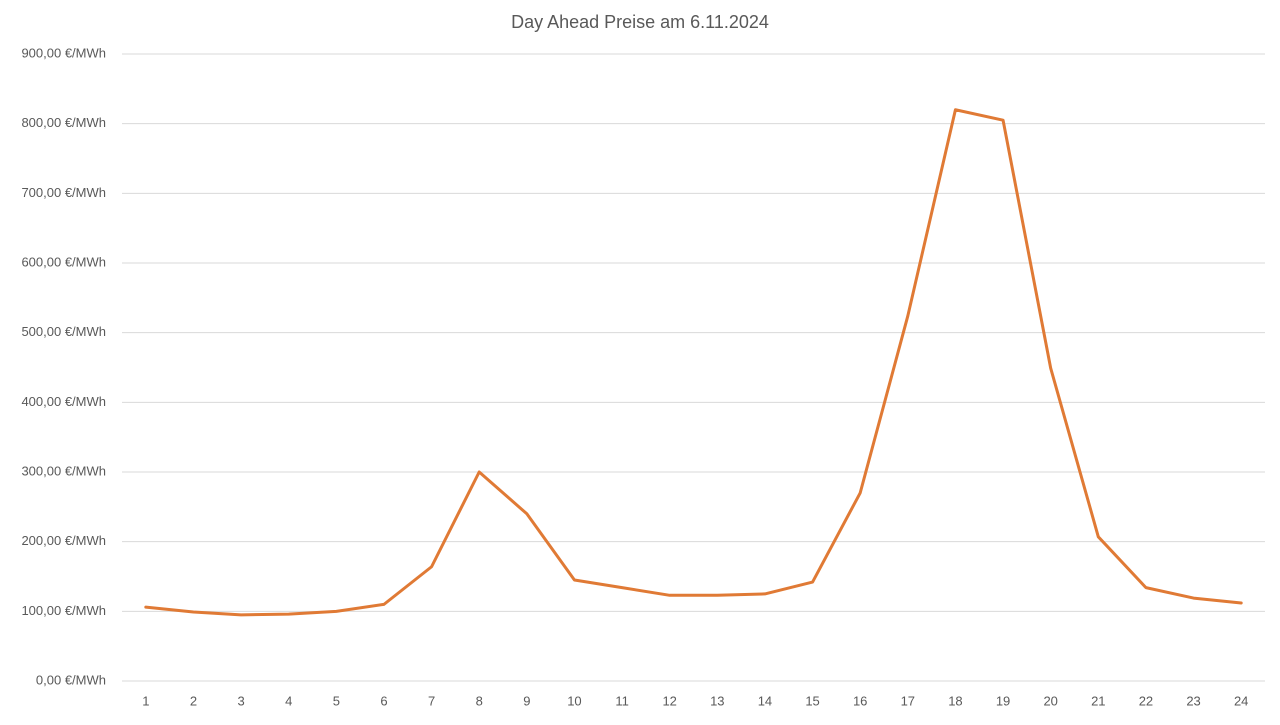 The height and width of the screenshot is (725, 1280). I want to click on x-tick-label: 7, so click(431, 700).